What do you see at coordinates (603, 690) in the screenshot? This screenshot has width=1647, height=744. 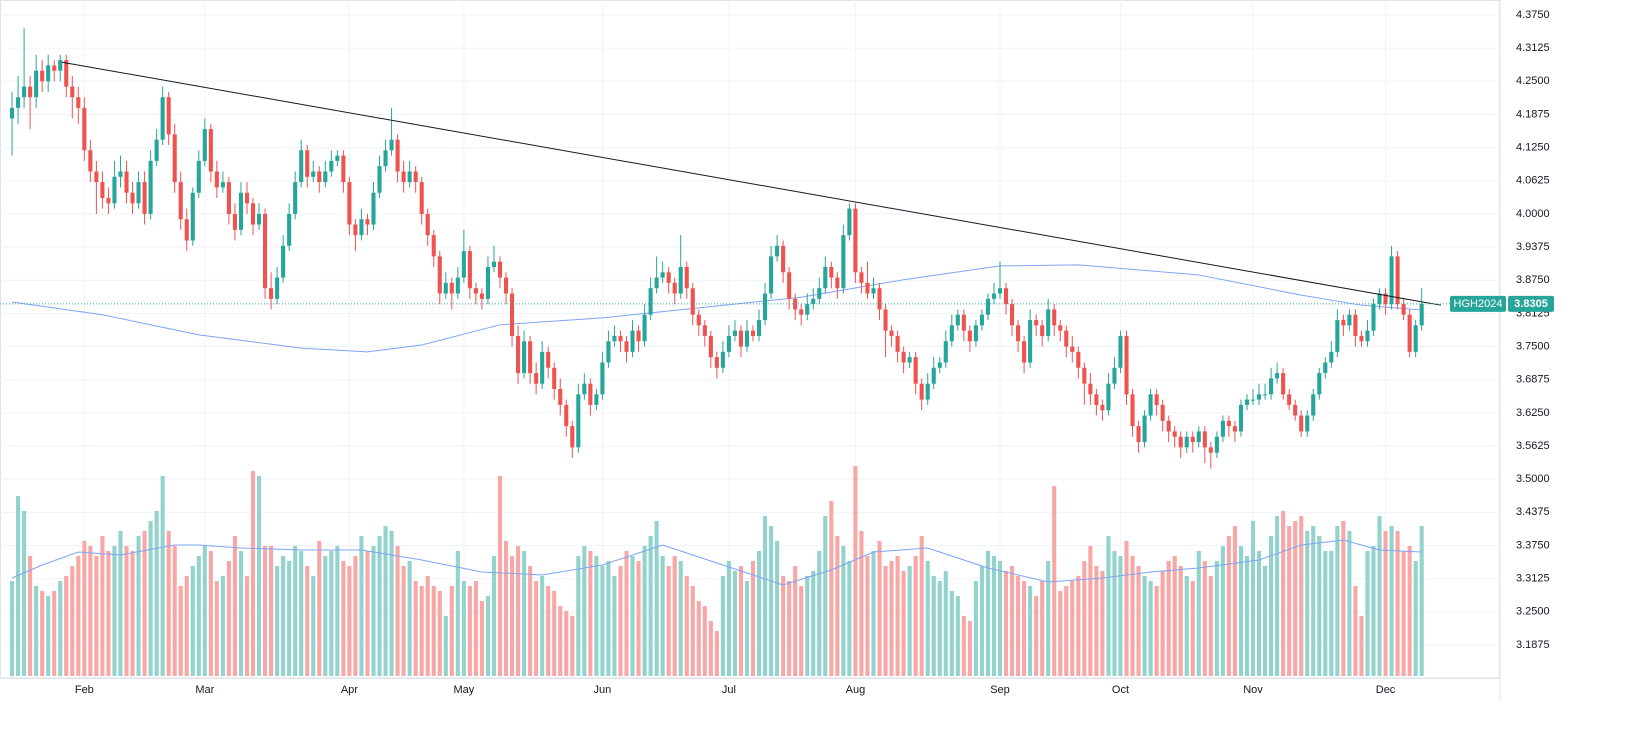 I see `x-tick-label: Jun` at bounding box center [603, 690].